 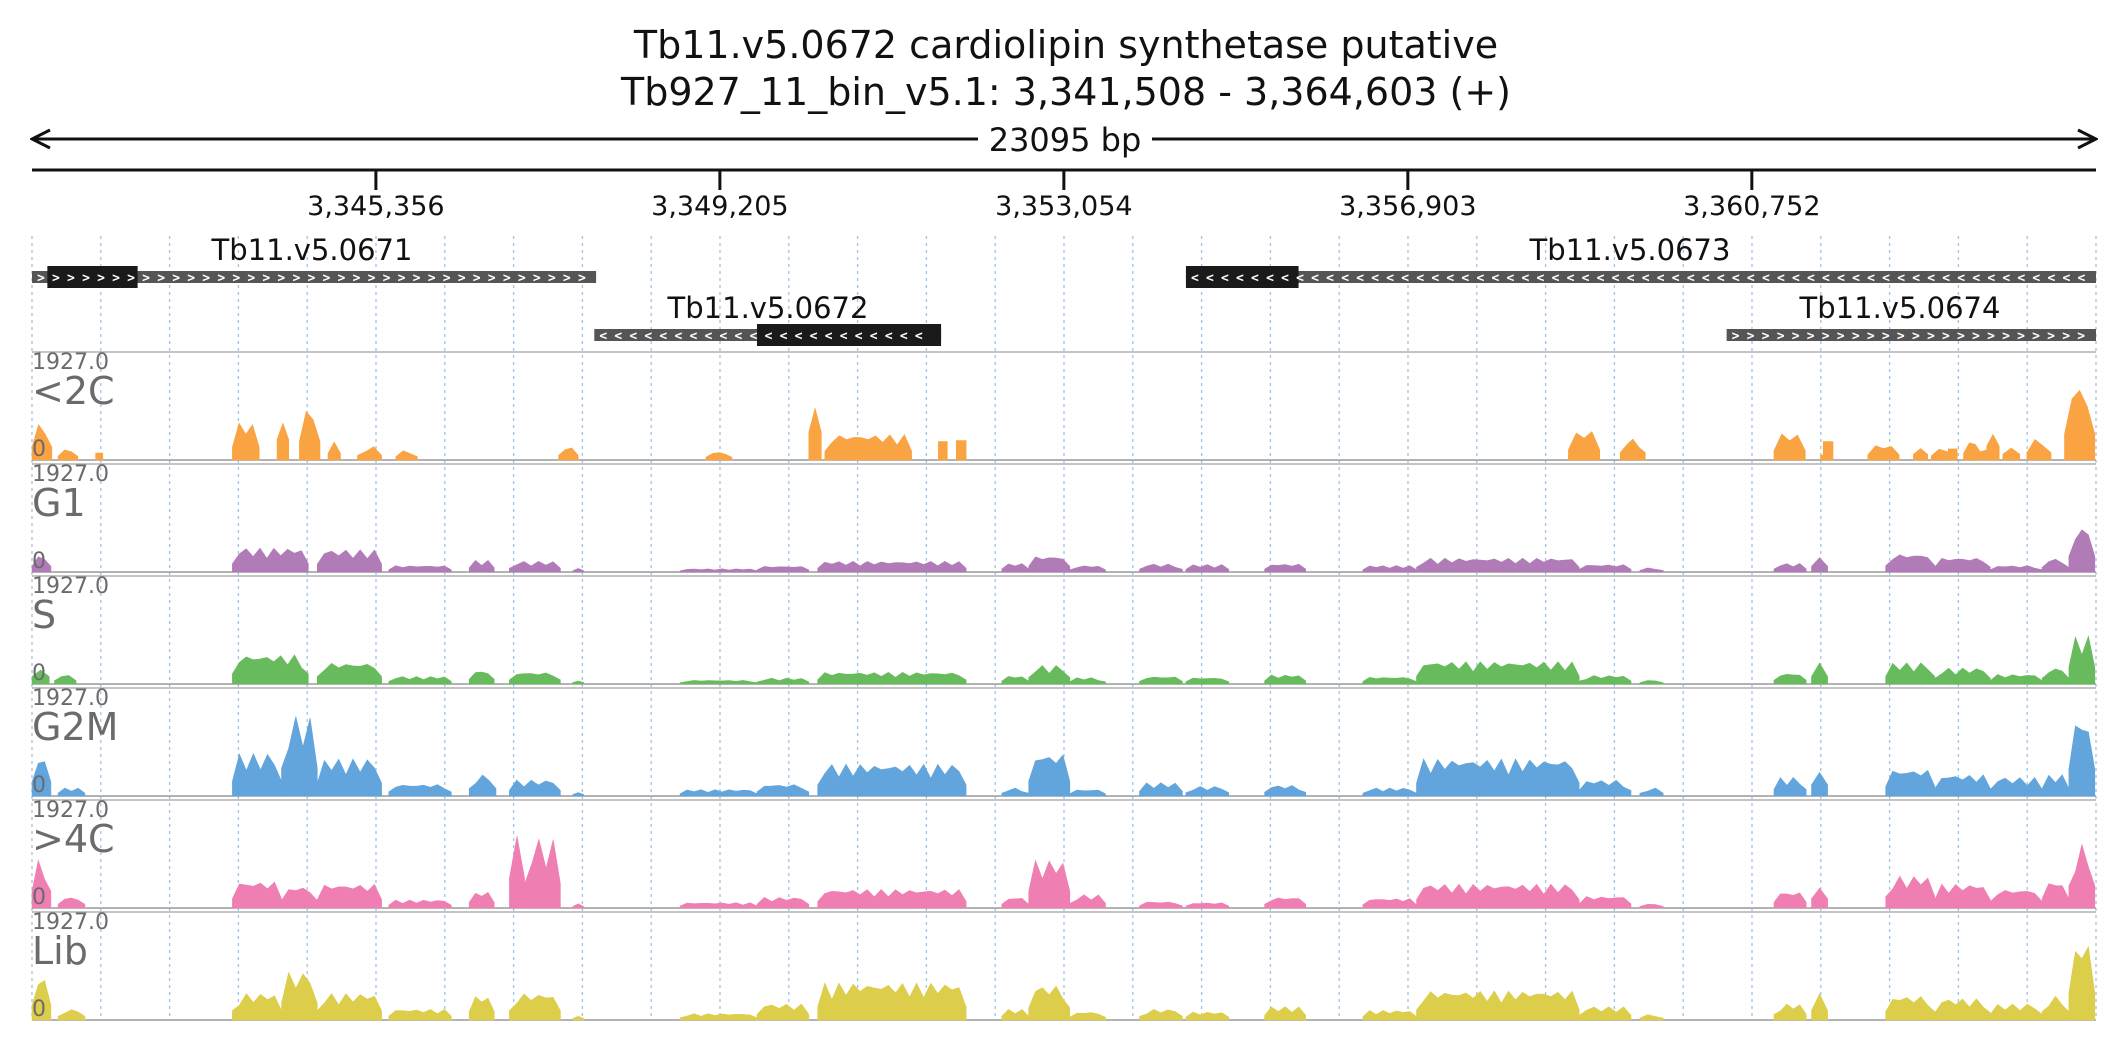 I want to click on track-name-label: <2C, so click(x=73, y=391).